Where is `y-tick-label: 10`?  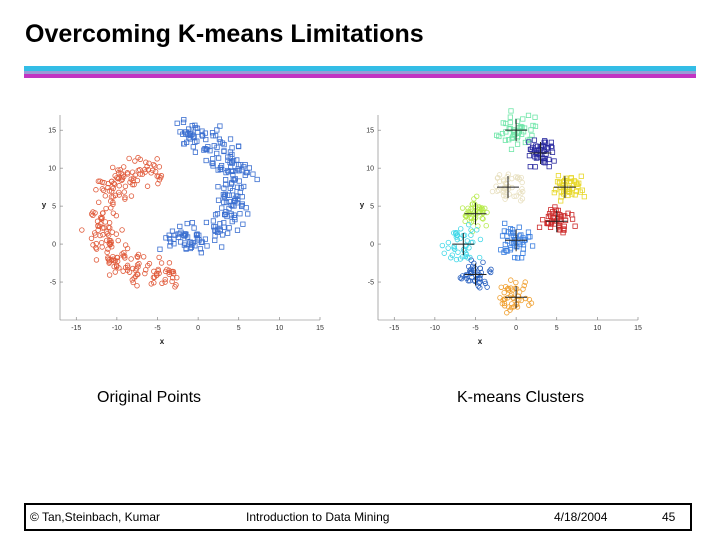 y-tick-label: 10 is located at coordinates (370, 169).